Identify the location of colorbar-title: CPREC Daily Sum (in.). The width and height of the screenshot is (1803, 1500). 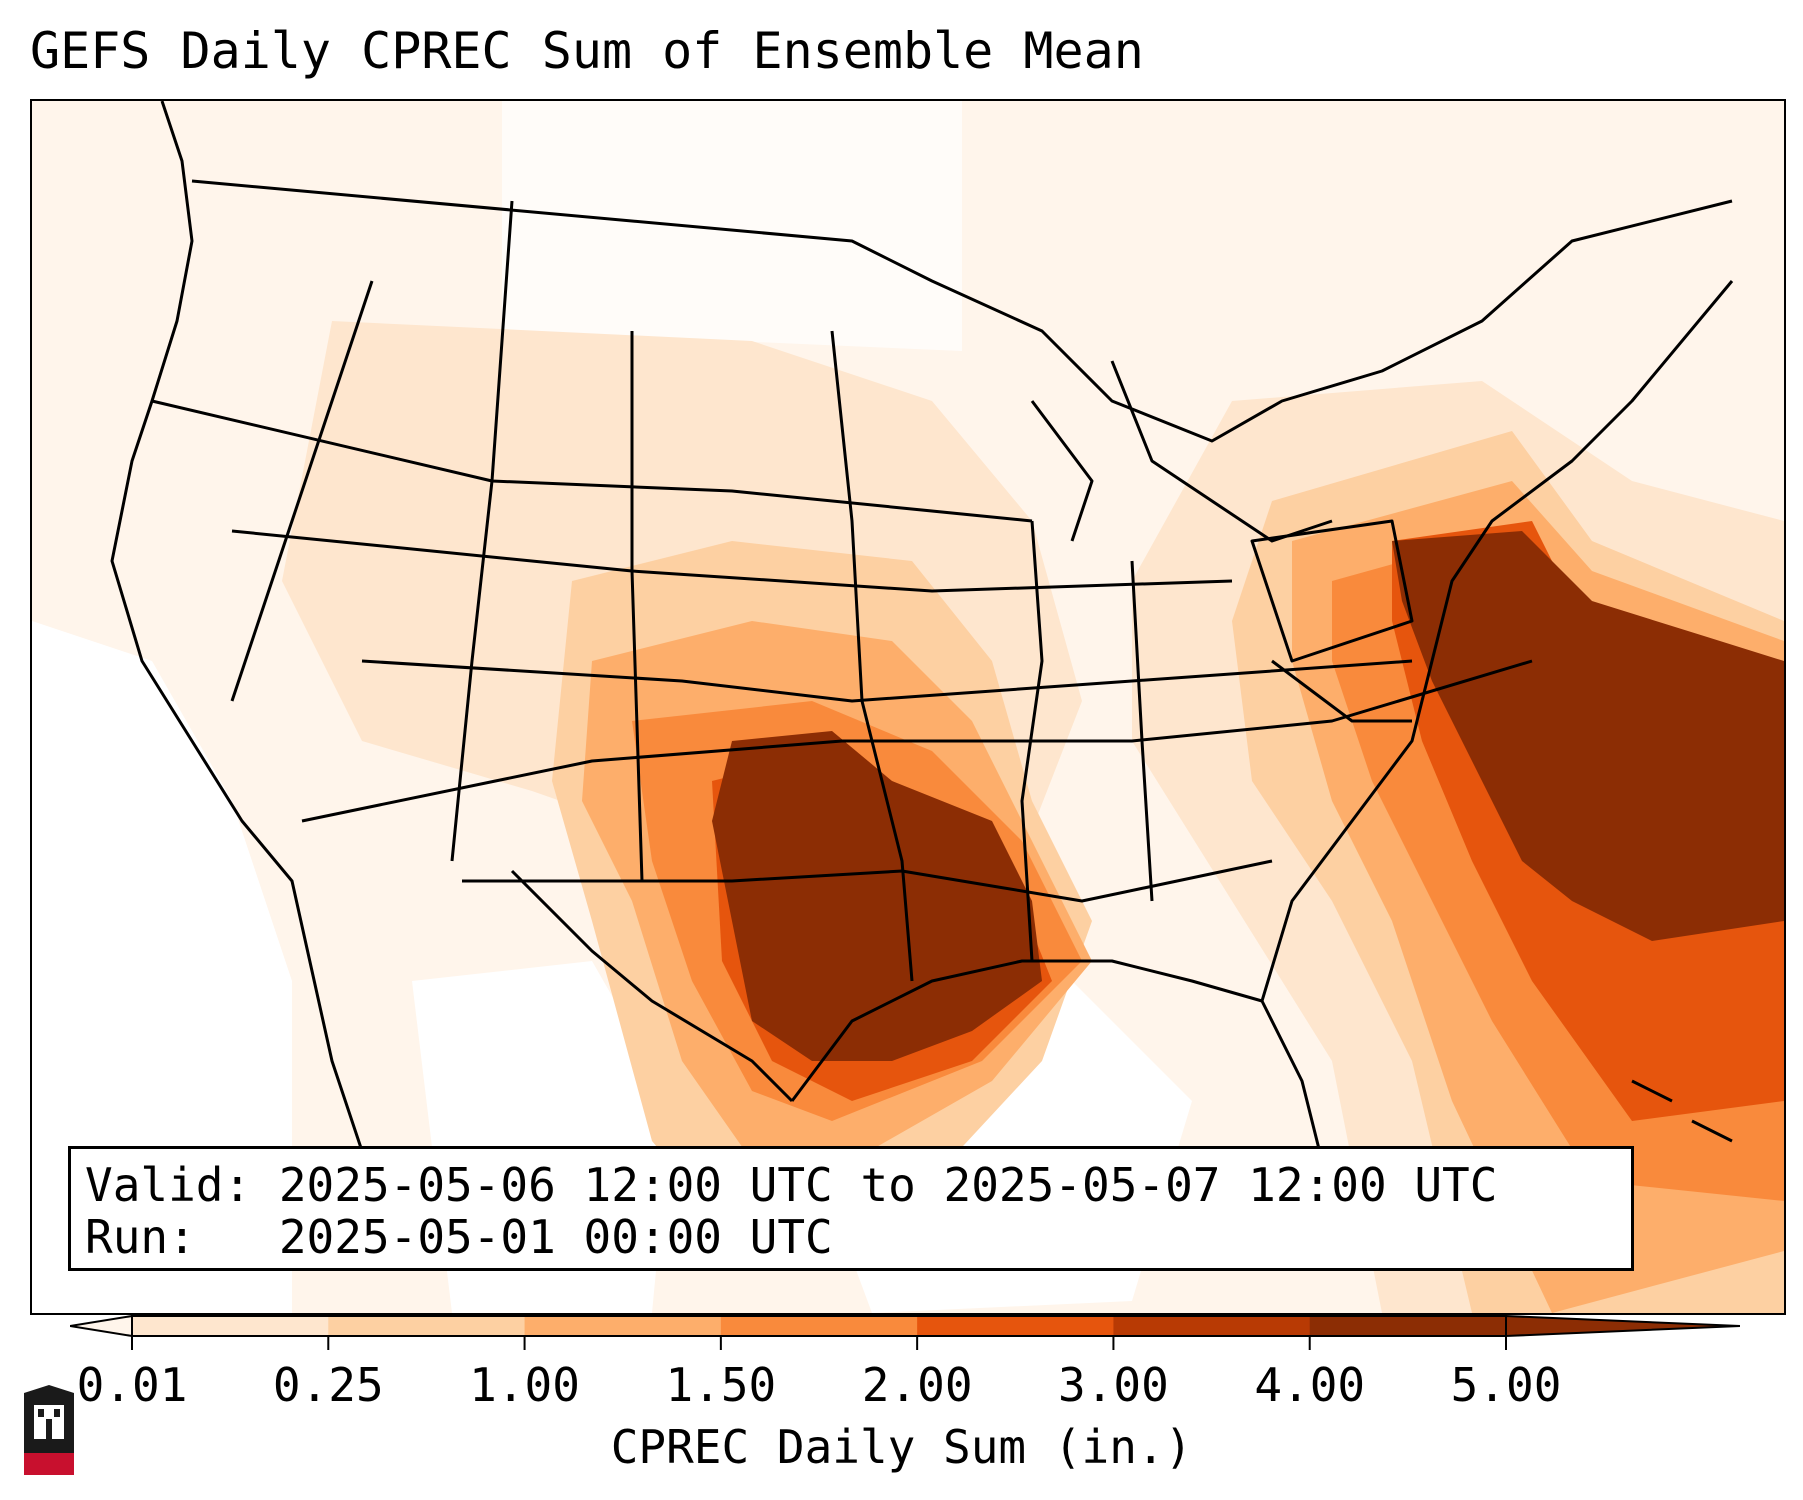
(901, 1447).